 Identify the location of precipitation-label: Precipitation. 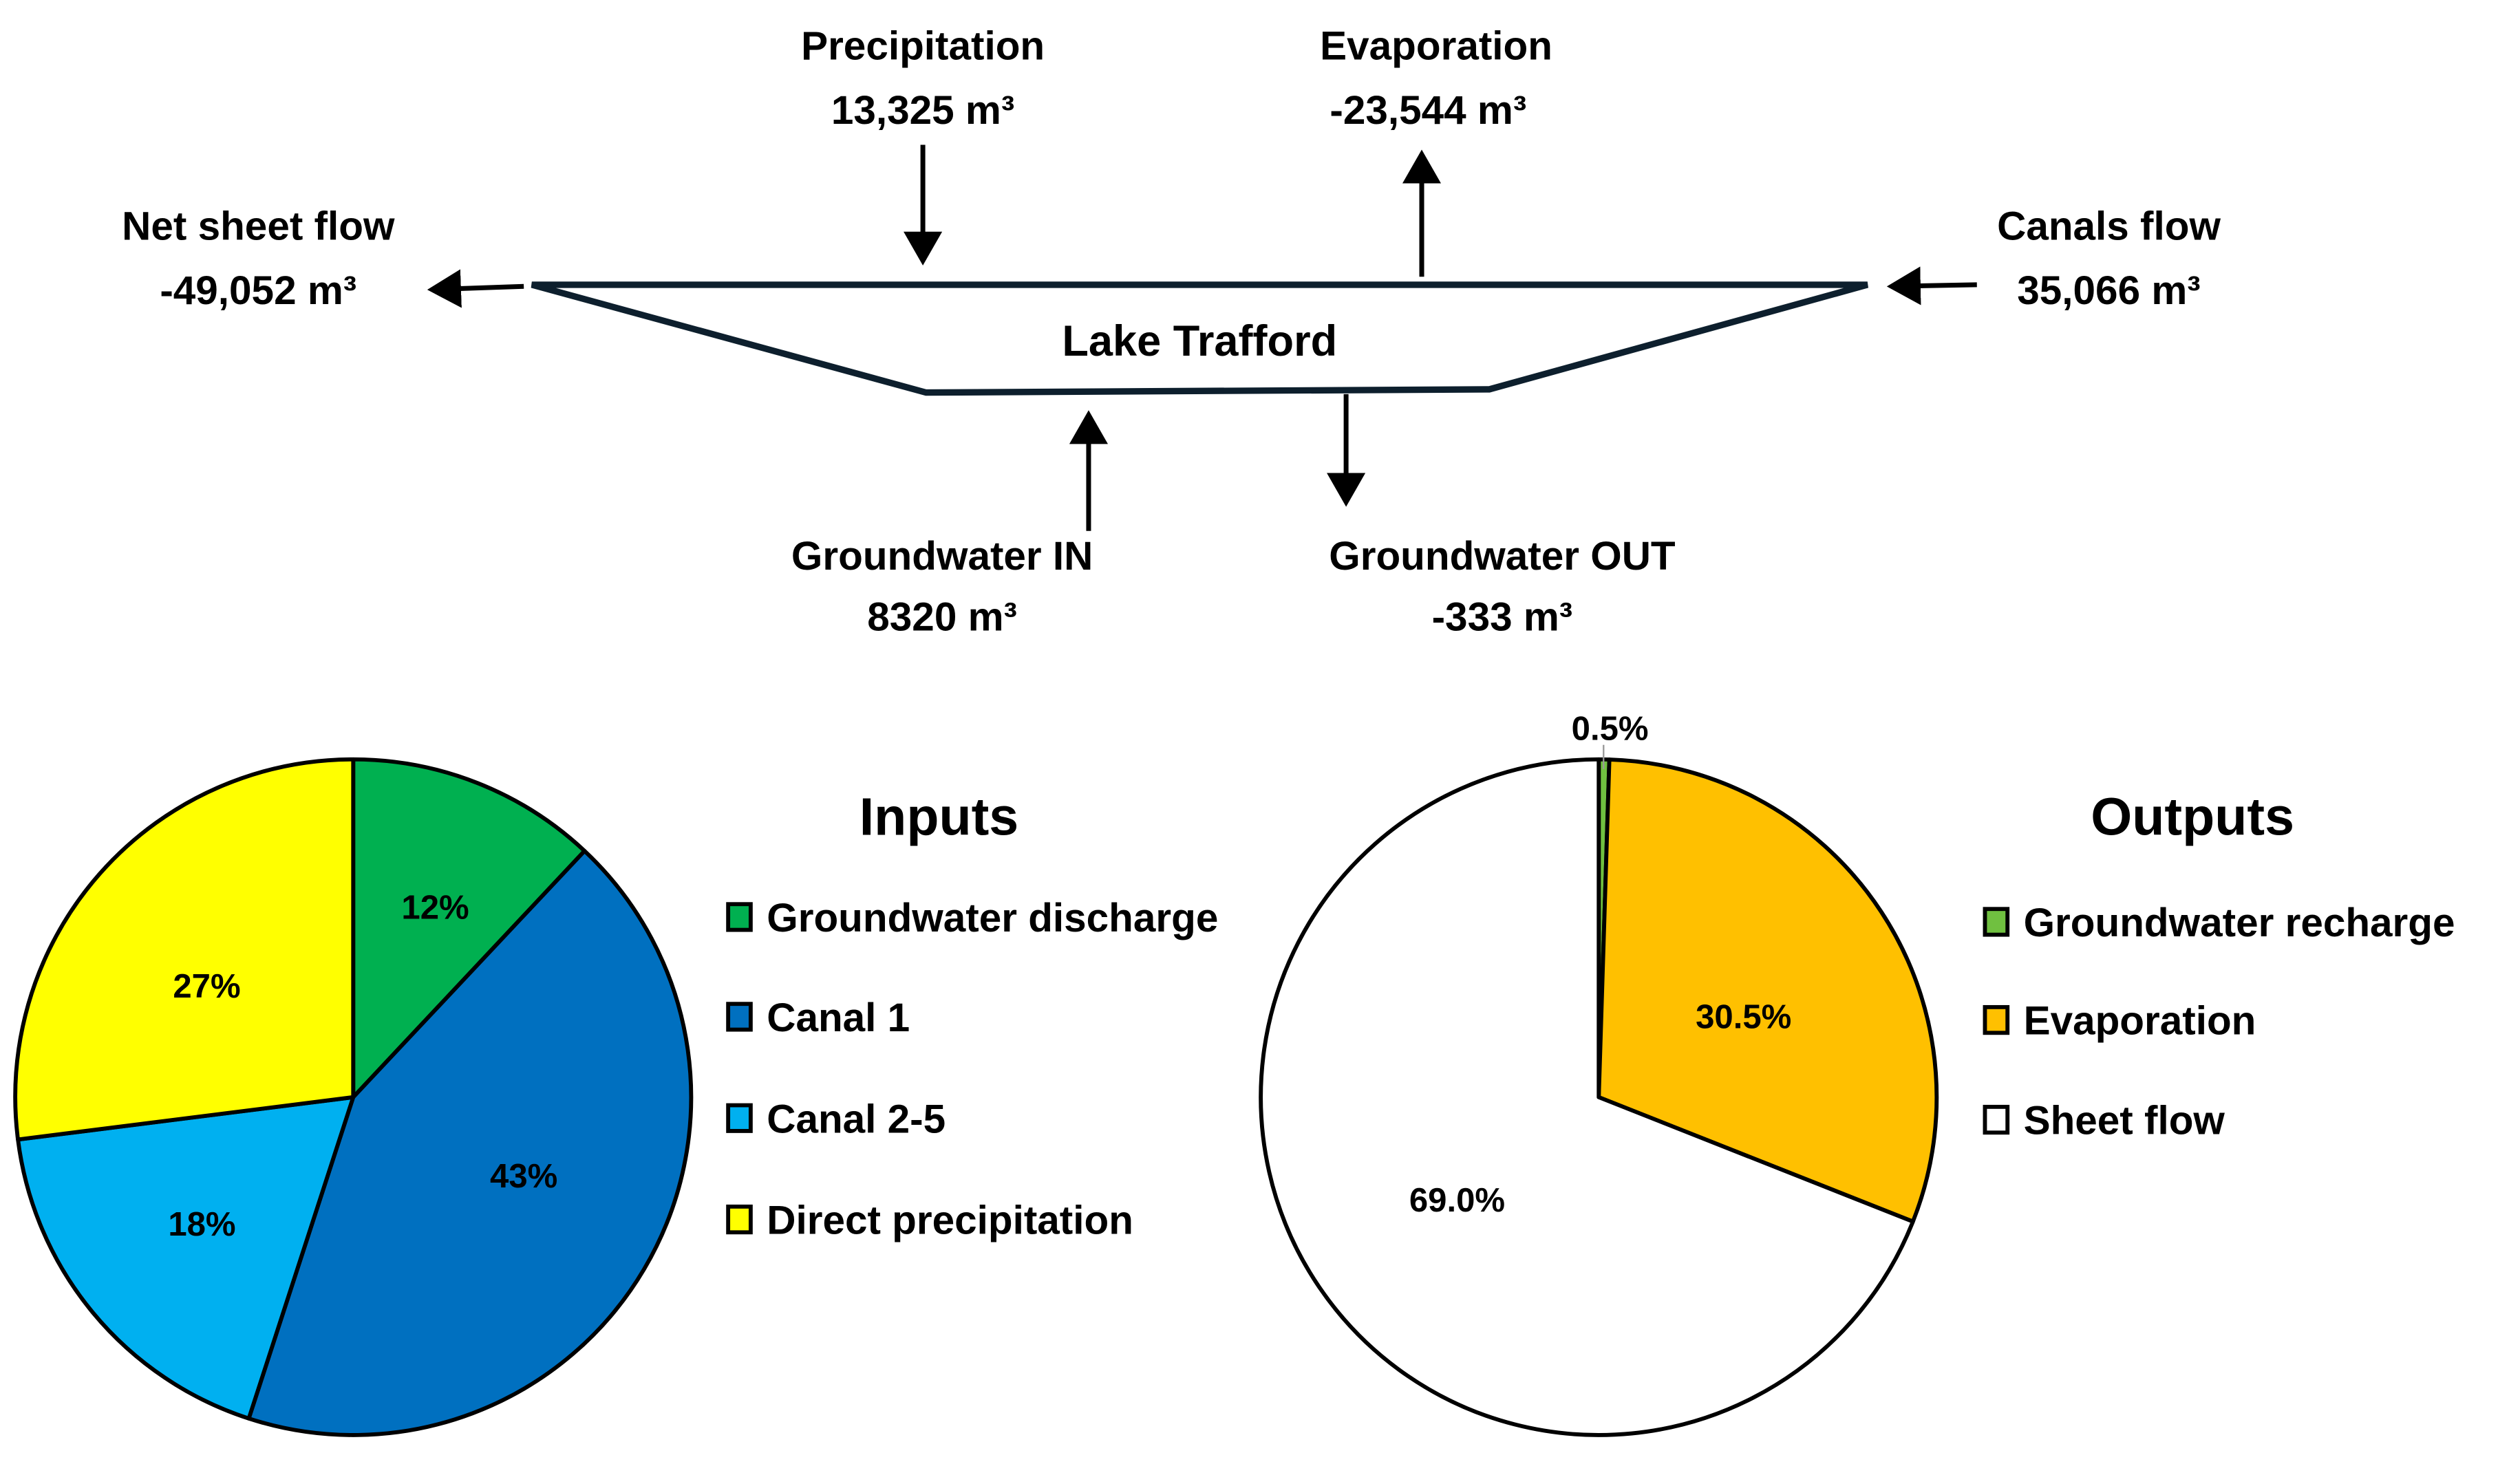
(923, 46).